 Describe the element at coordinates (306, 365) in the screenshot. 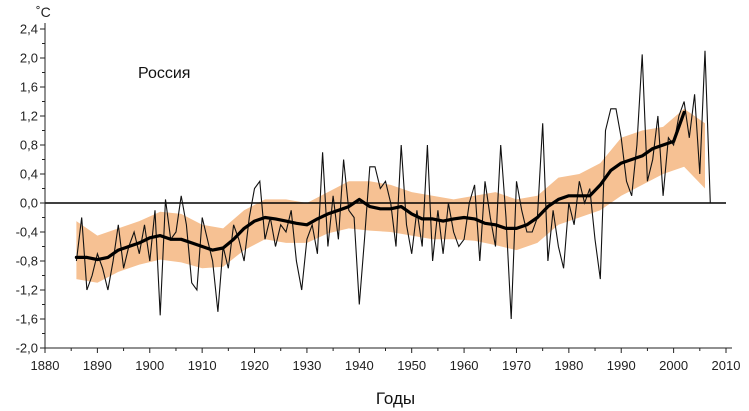

I see `x-tick-label: 1930` at that location.